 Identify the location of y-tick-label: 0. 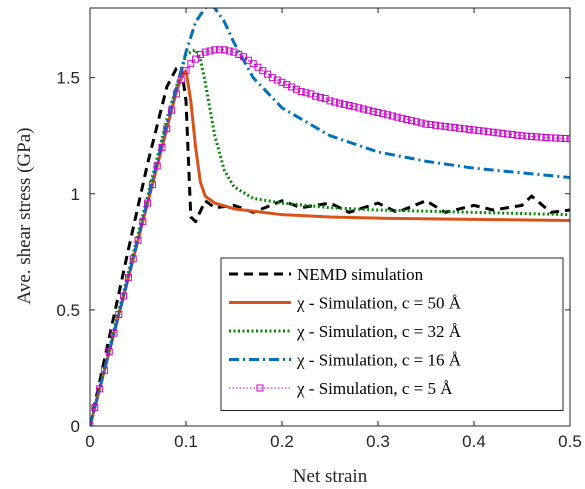
(75, 426).